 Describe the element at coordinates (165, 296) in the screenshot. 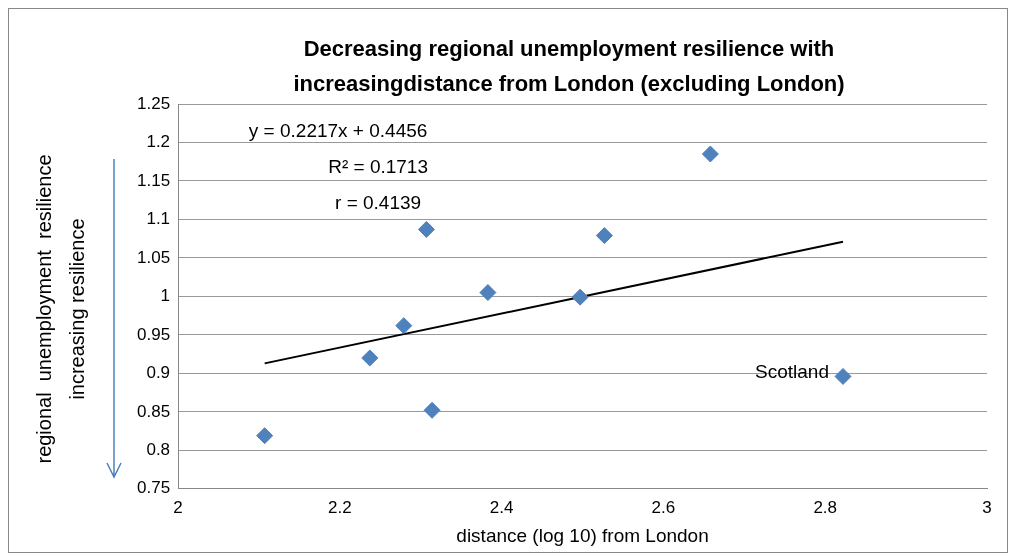

I see `y-tick-label: 1` at that location.